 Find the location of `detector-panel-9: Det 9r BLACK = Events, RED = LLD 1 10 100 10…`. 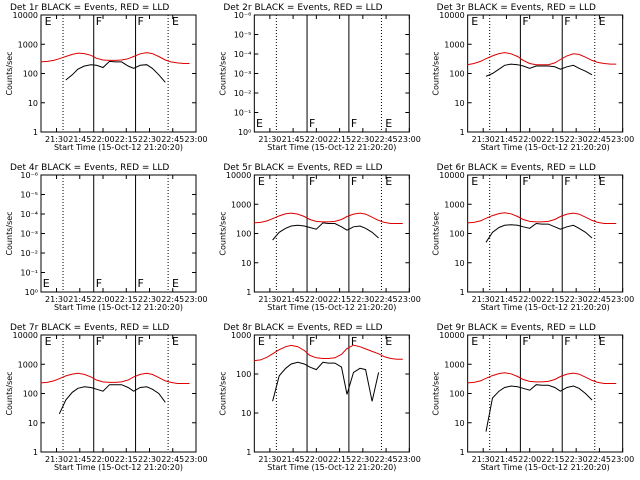

detector-panel-9: Det 9r BLACK = Events, RED = LLD 1 10 100 10… is located at coordinates (533, 397).